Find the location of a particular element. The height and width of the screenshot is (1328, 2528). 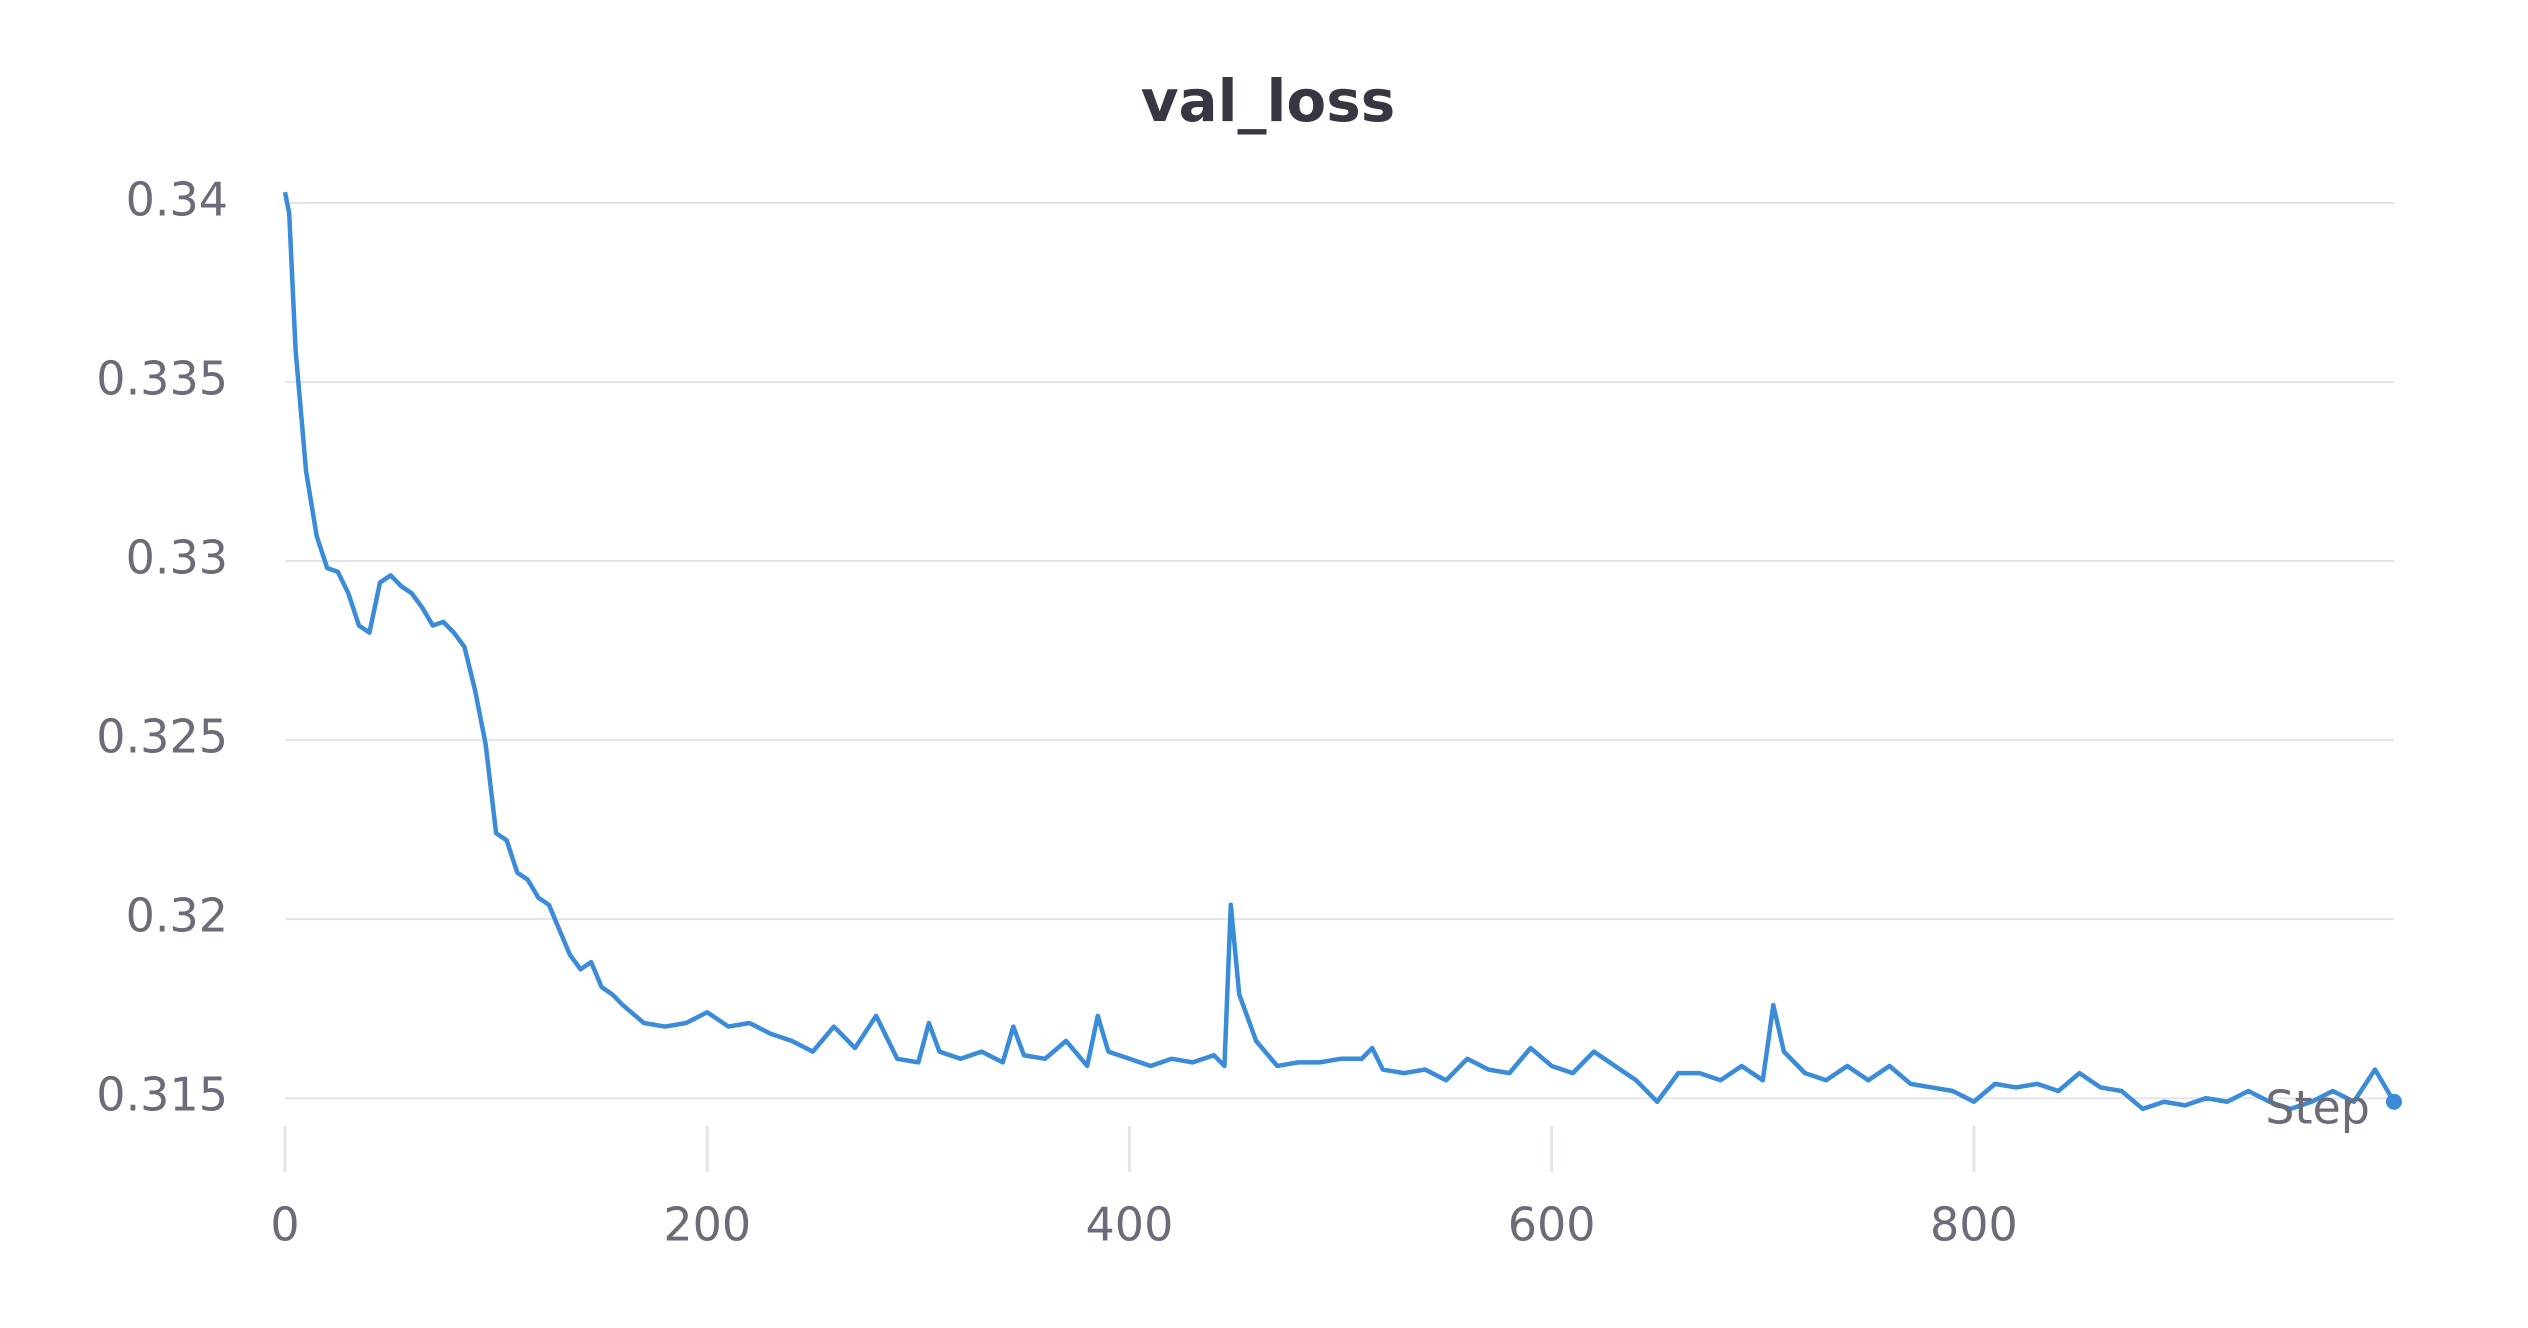

y-tick-label: 0.34 is located at coordinates (177, 199).